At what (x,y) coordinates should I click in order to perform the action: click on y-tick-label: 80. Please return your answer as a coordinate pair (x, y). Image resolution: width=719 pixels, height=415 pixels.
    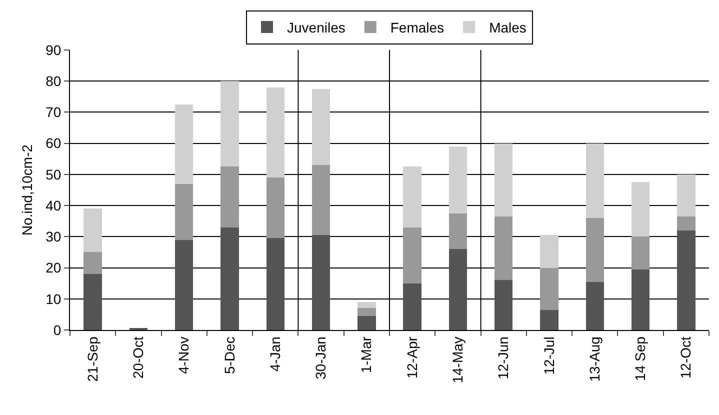
    Looking at the image, I should click on (54, 81).